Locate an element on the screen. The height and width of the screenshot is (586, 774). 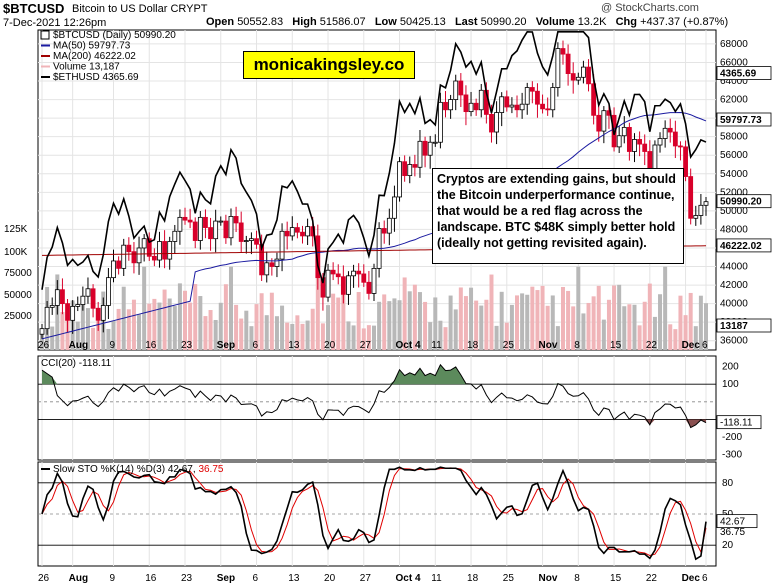
price-tick-label: 62000 is located at coordinates (734, 100).